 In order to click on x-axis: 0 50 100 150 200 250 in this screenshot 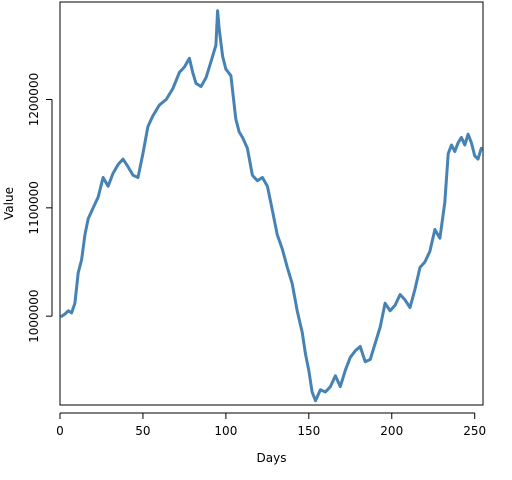, I will do `click(271, 425)`.